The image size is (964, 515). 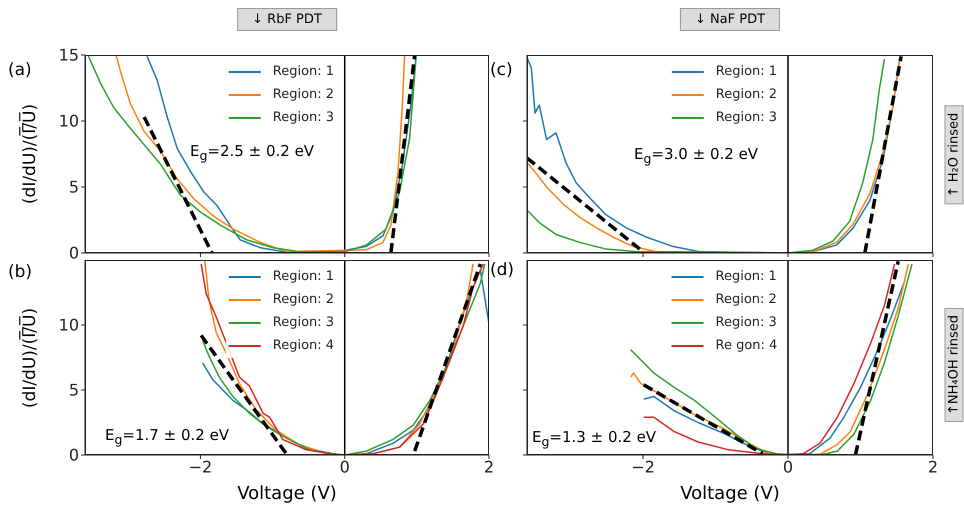 I want to click on chart-title: ↓ RbF PDT, so click(x=287, y=19).